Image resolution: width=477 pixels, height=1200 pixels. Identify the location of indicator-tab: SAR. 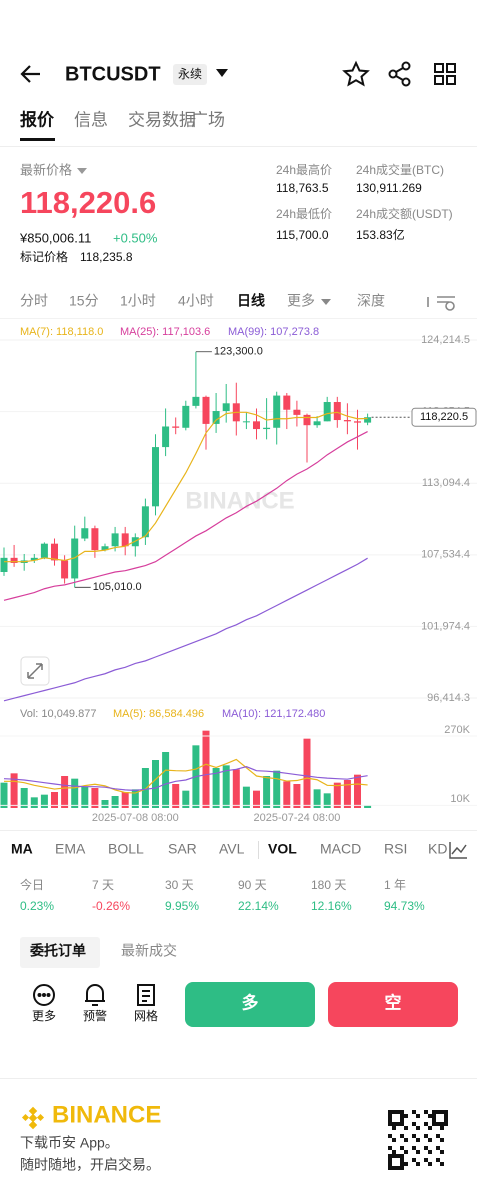
(182, 849).